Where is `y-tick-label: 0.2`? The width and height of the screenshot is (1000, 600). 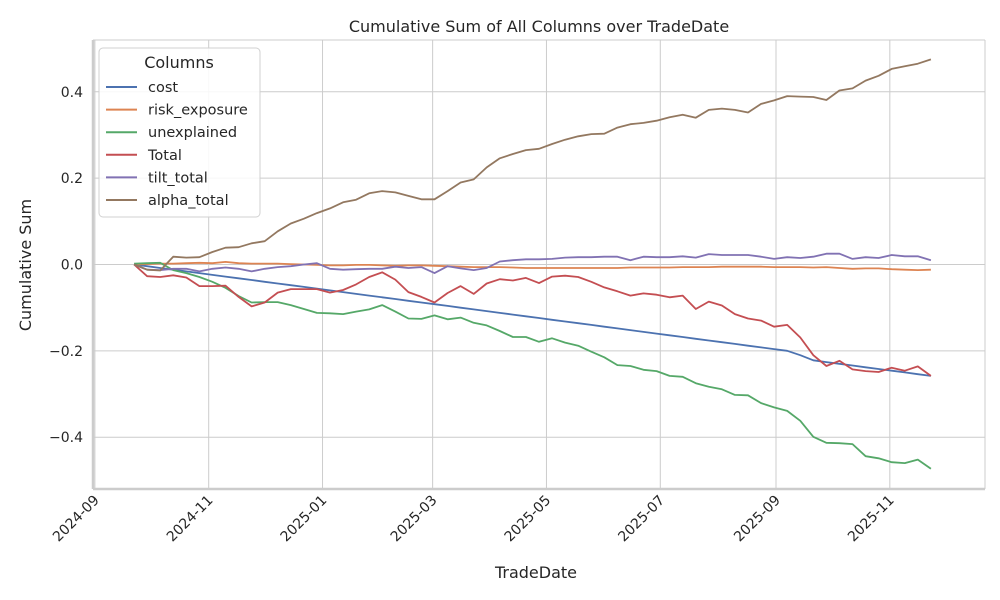 y-tick-label: 0.2 is located at coordinates (72, 179).